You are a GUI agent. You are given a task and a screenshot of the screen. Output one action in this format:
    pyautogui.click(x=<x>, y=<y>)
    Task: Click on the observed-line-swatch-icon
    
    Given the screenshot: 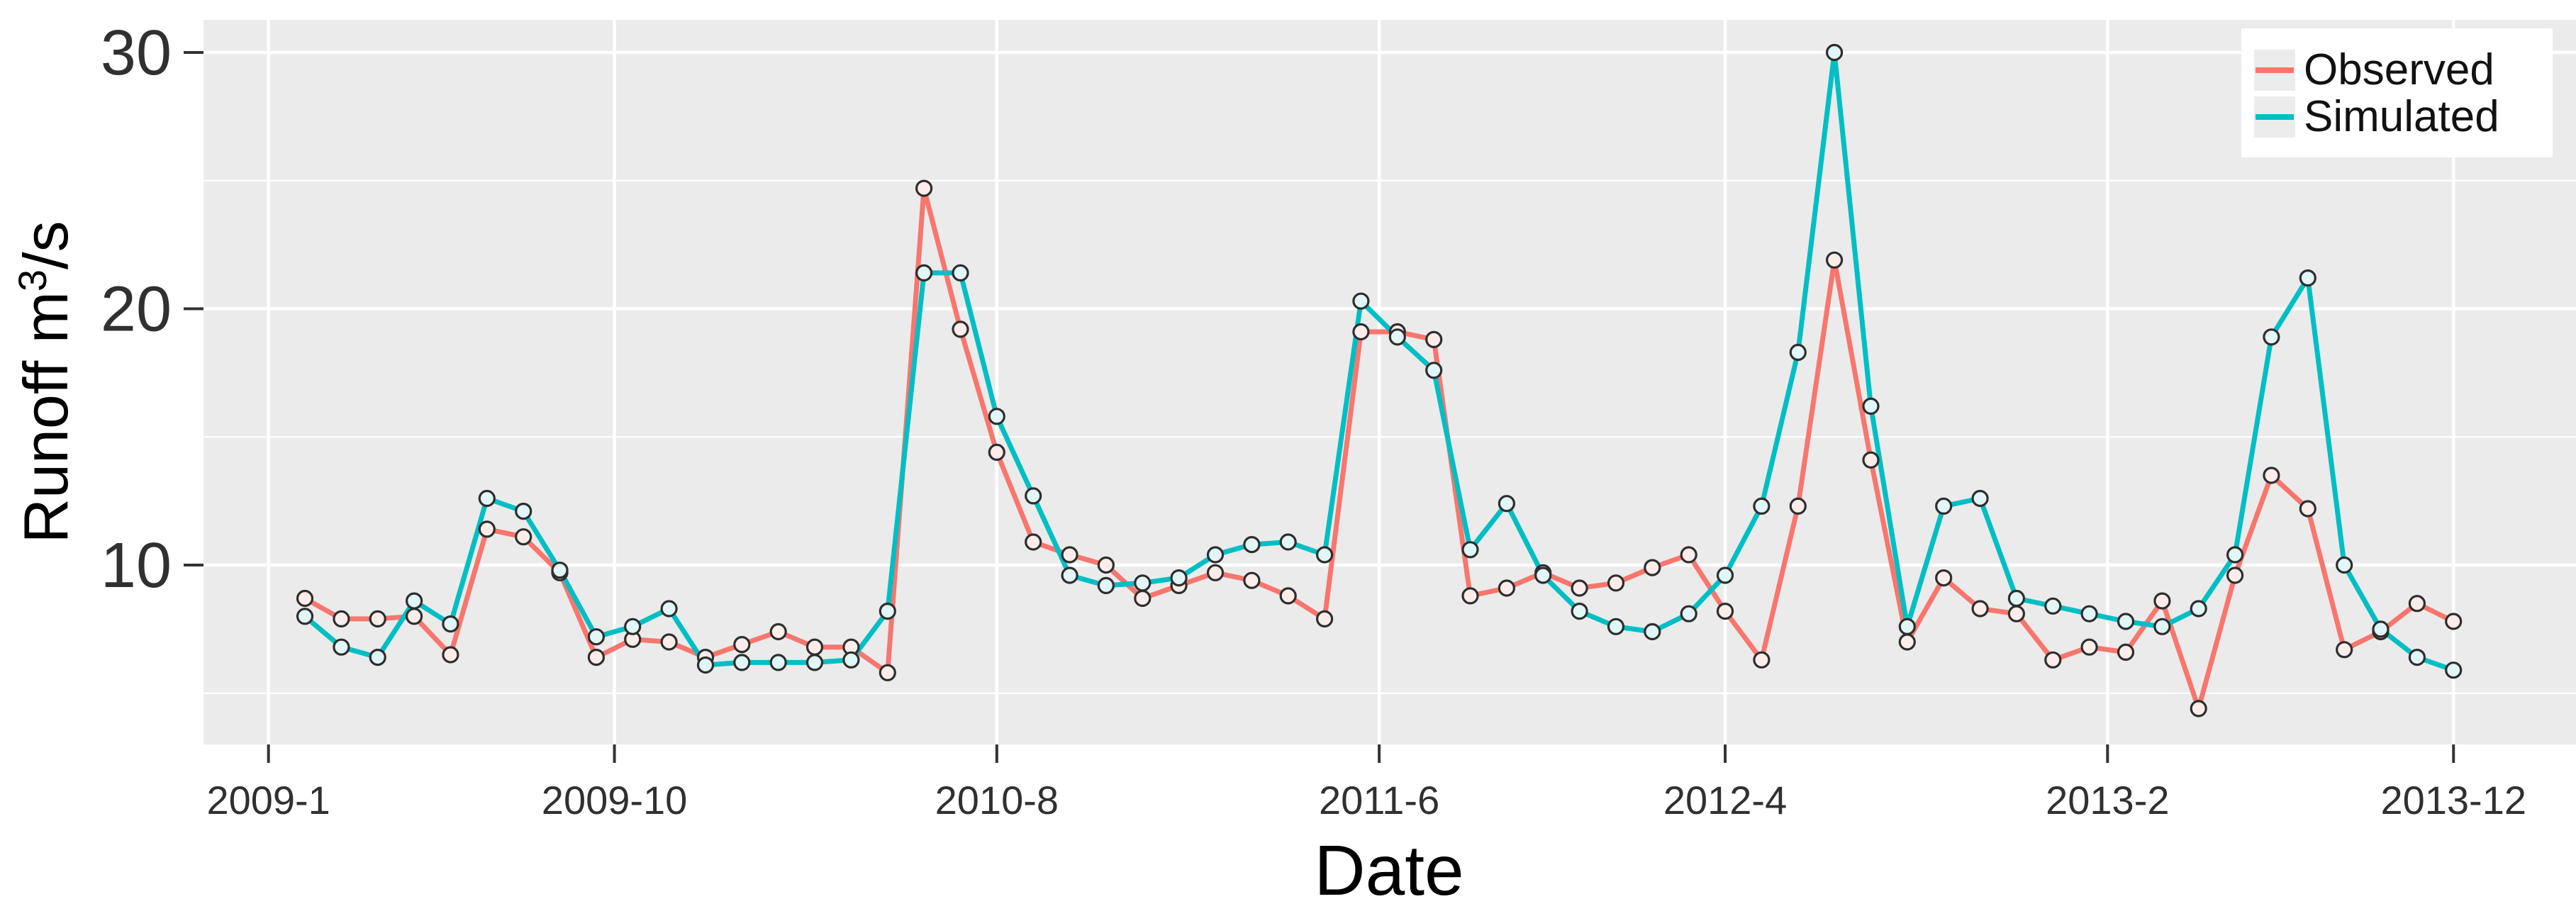 What is the action you would take?
    pyautogui.click(x=2275, y=70)
    